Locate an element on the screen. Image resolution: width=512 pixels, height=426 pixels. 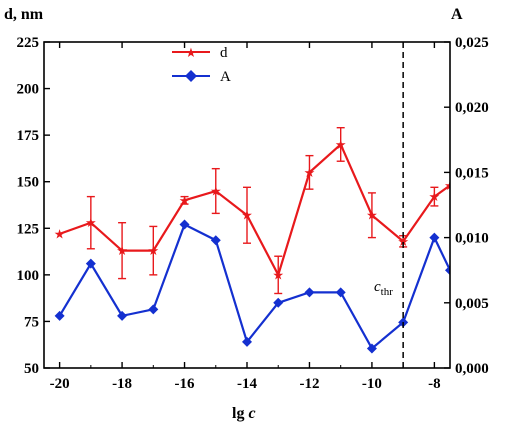
y-left-tick-label: 225 is located at coordinates (28, 43).